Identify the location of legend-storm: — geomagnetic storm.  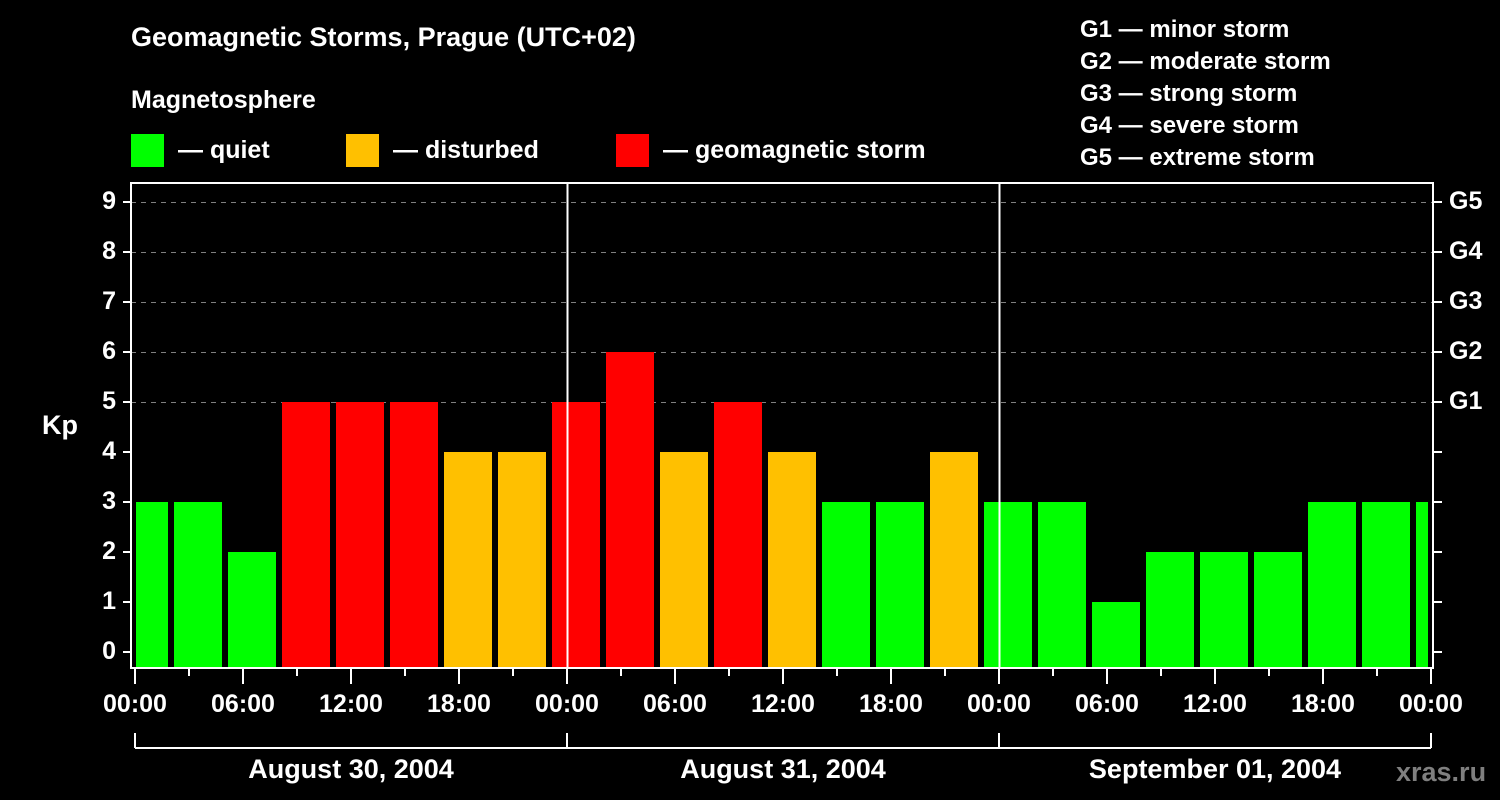
(771, 150).